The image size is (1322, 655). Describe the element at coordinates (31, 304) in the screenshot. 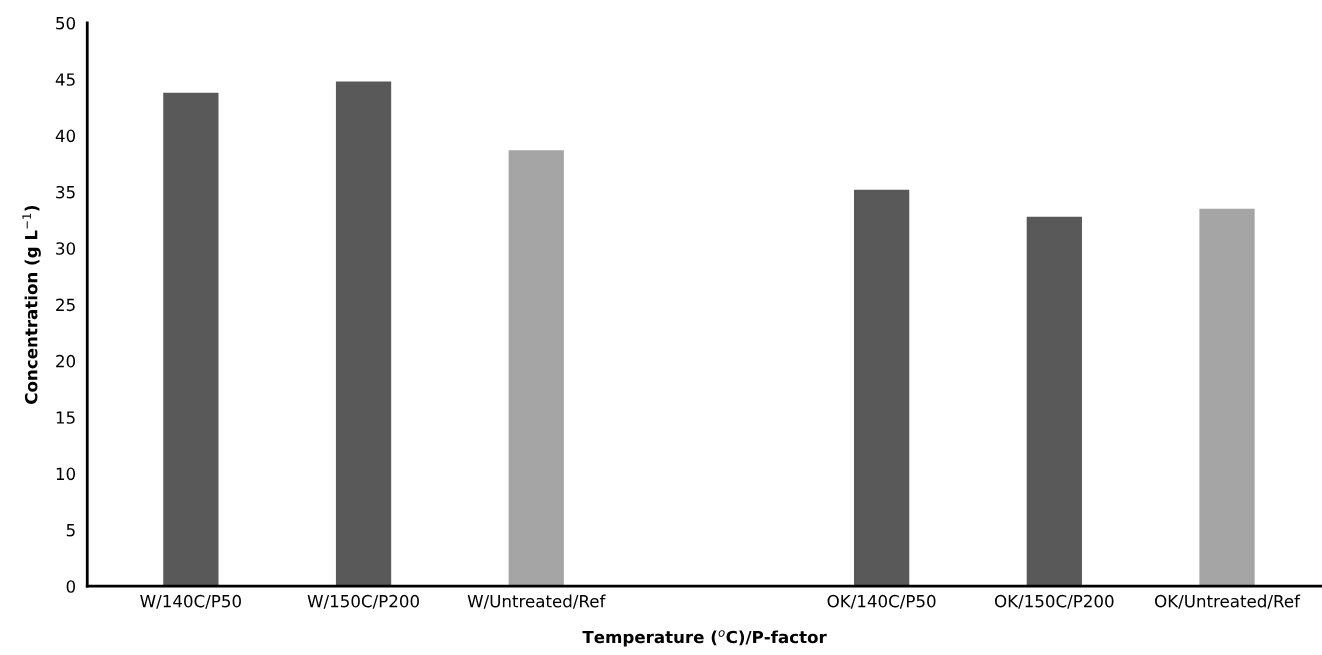

I see `y-axis-title: Concentration (g L$^{−1}$)` at that location.